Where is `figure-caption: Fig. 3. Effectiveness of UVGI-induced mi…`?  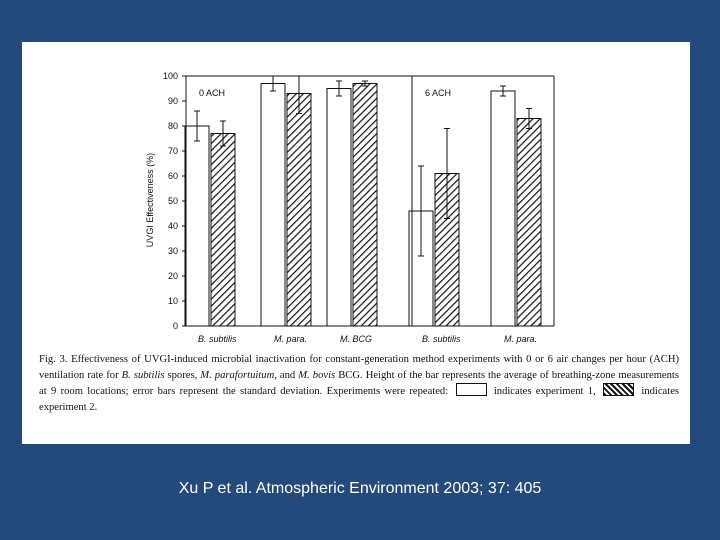 figure-caption: Fig. 3. Effectiveness of UVGI-induced mi… is located at coordinates (359, 383).